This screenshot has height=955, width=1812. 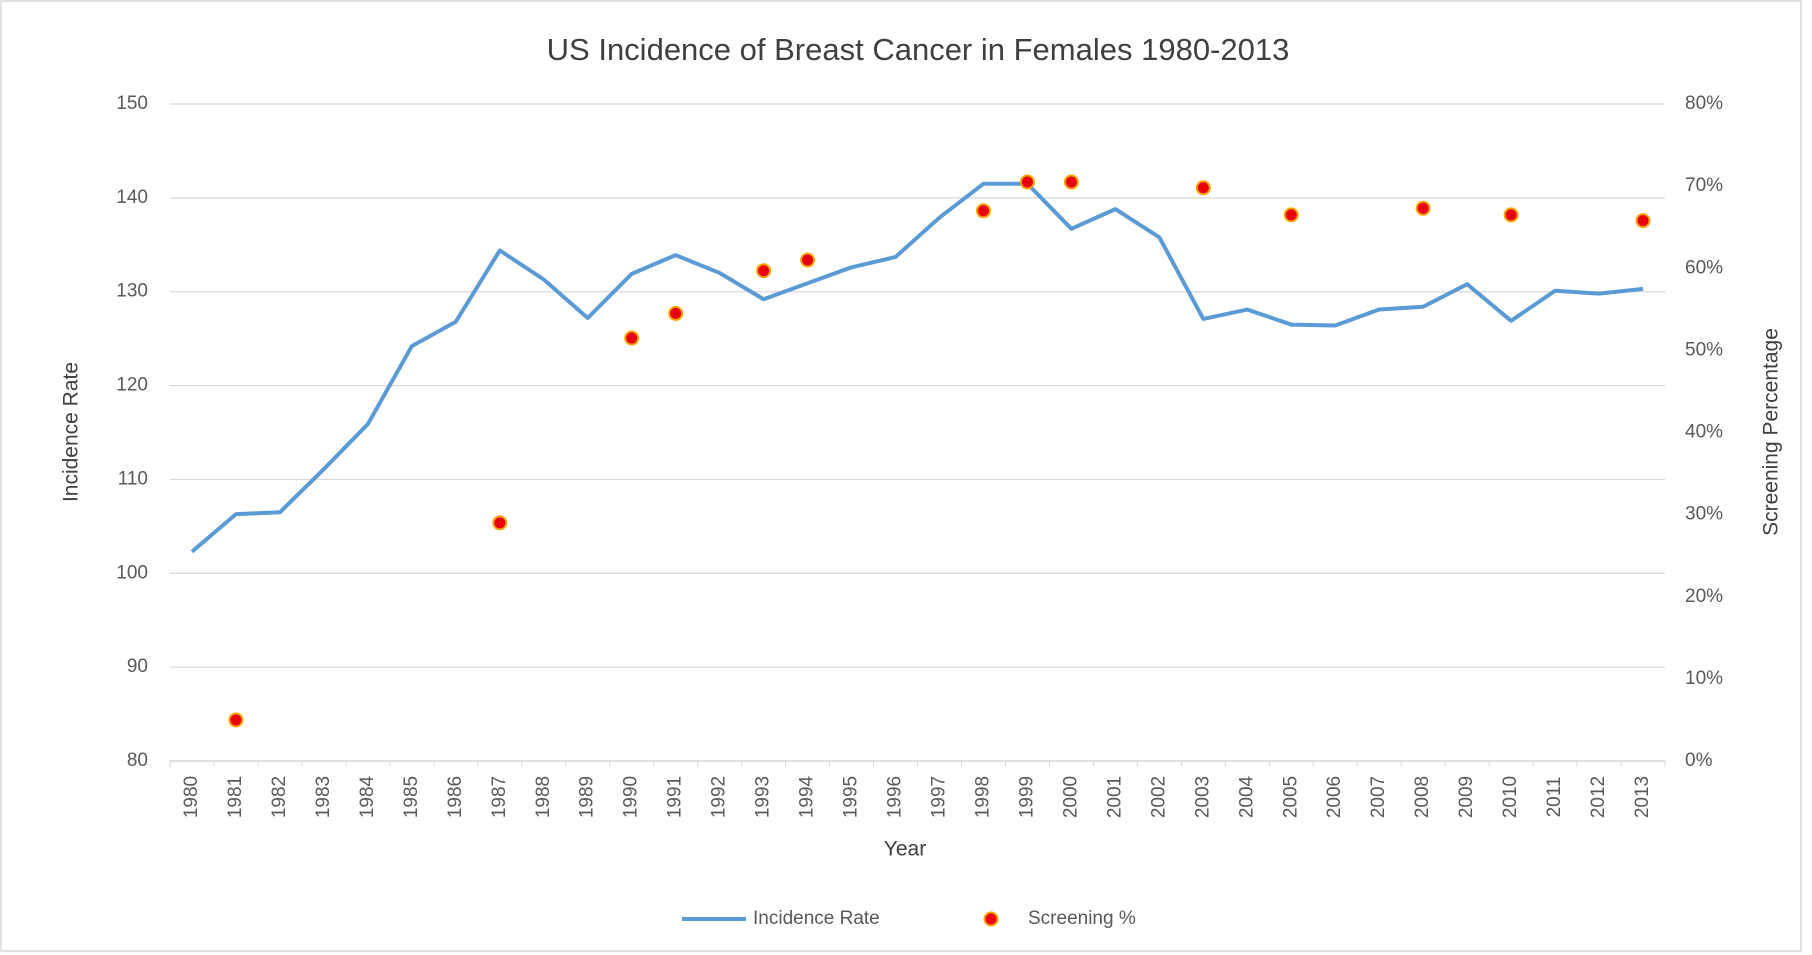 What do you see at coordinates (905, 849) in the screenshot?
I see `x-axis-title: Year` at bounding box center [905, 849].